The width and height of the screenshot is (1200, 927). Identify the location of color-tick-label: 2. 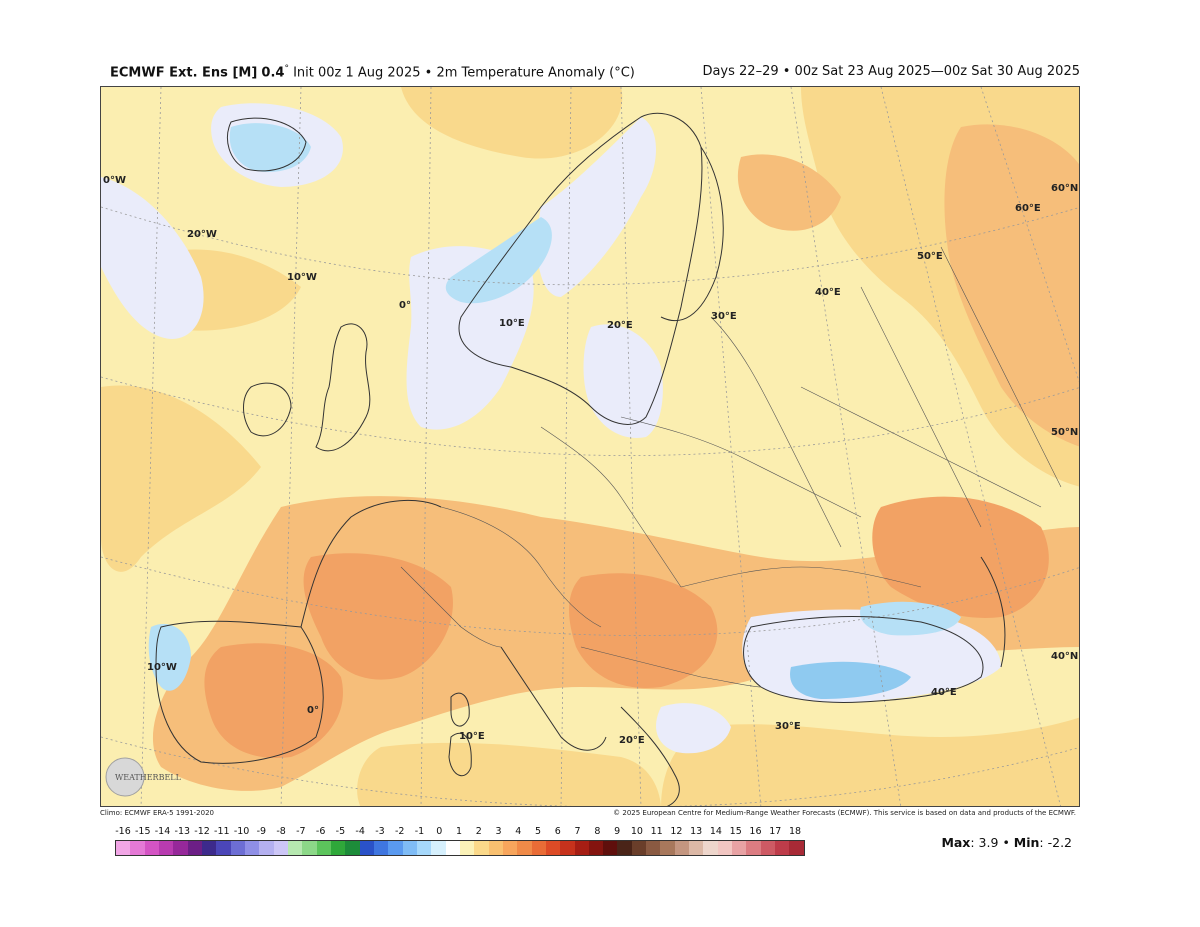
(478, 831).